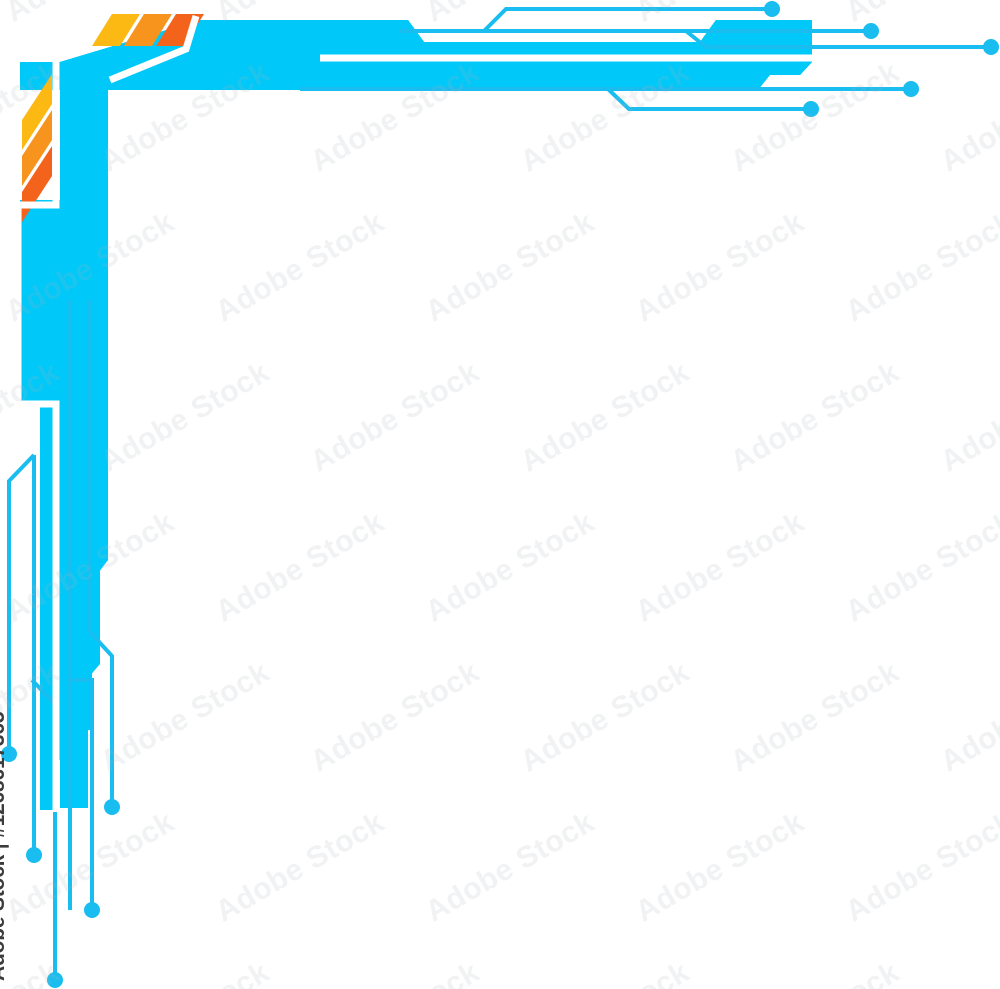  What do you see at coordinates (881, 59) in the screenshot?
I see `circuit-nodes-top` at bounding box center [881, 59].